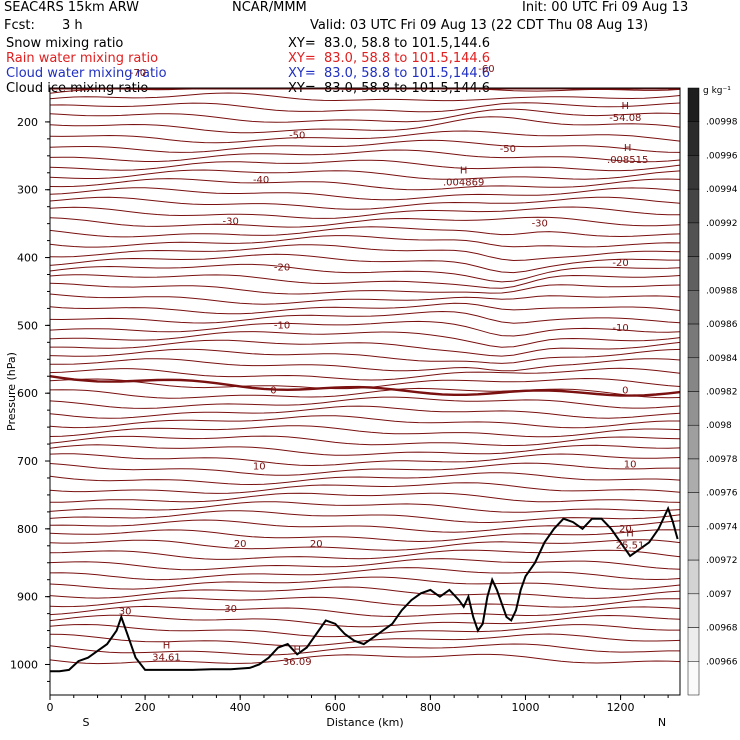  I want to click on x-tick-label: 400, so click(240, 707).